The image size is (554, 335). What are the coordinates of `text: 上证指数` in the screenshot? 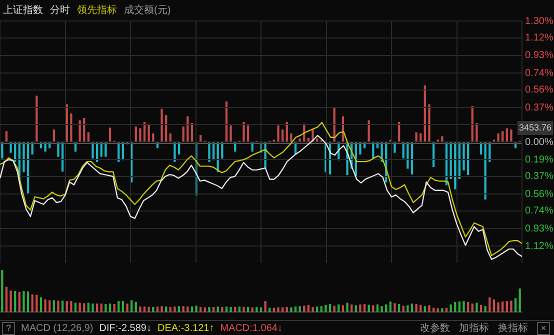 It's located at (23, 10).